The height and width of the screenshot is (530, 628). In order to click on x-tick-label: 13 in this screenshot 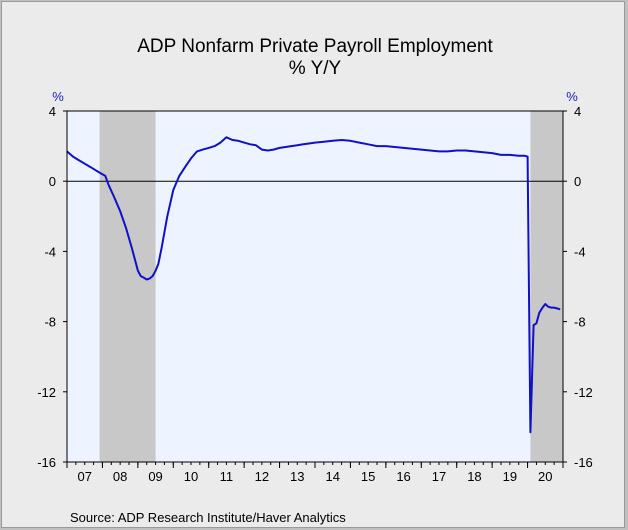, I will do `click(297, 476)`.